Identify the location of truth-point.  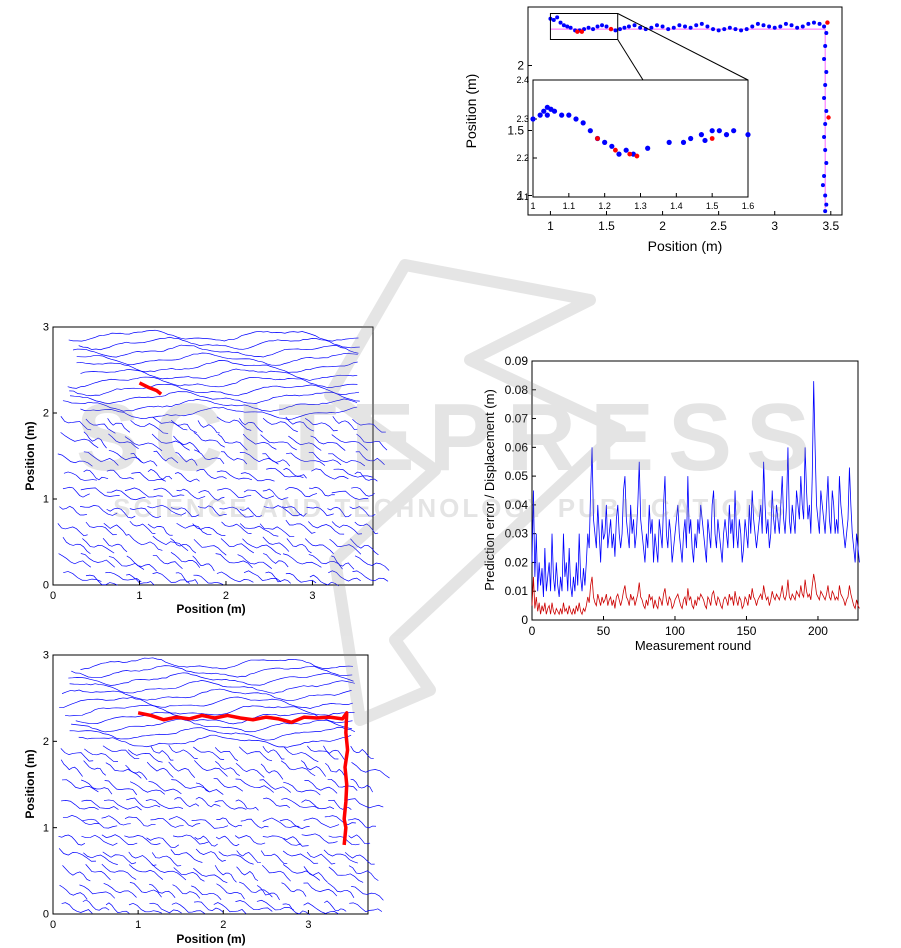
(582, 31).